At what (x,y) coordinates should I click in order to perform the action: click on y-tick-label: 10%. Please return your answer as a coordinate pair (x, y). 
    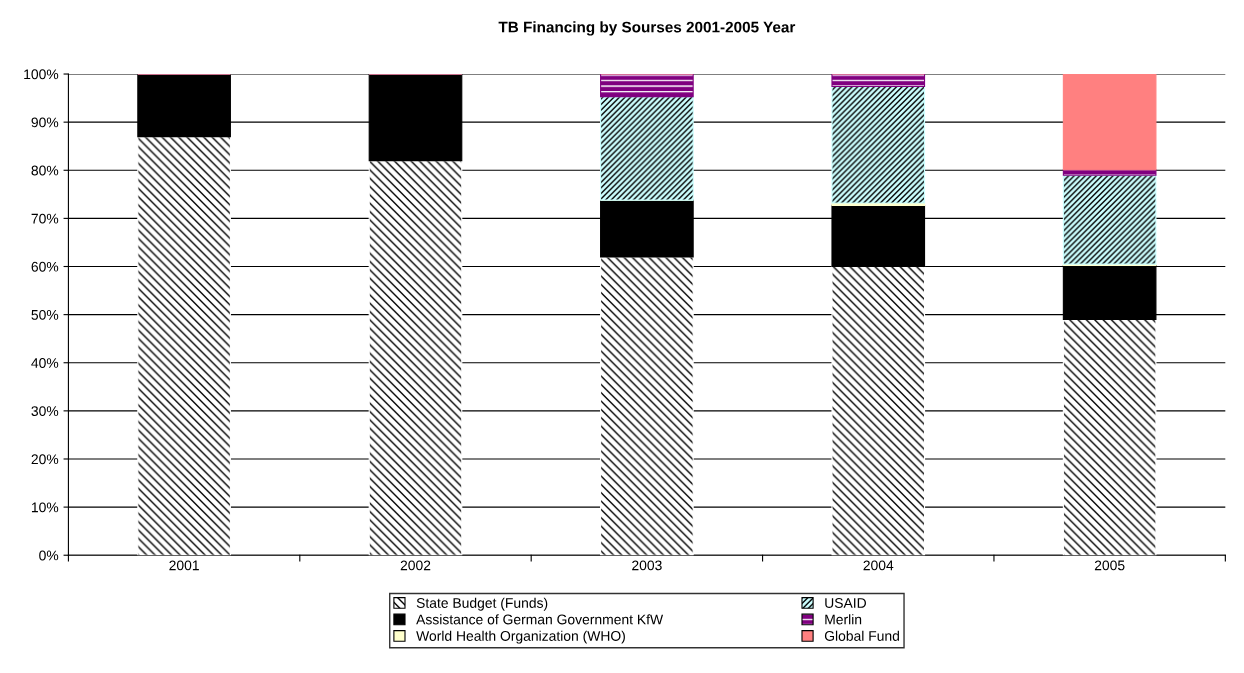
    Looking at the image, I should click on (45, 507).